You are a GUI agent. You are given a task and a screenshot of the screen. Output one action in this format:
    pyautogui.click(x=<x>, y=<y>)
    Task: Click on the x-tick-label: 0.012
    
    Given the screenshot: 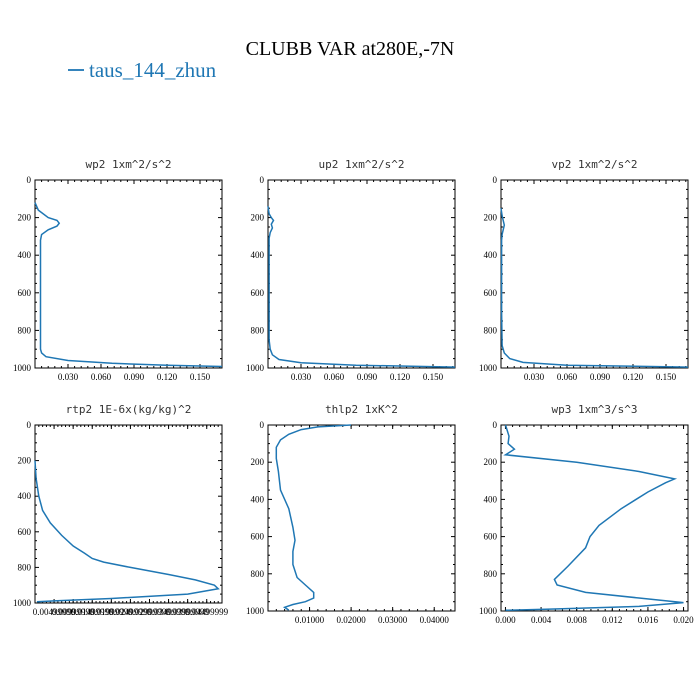 What is the action you would take?
    pyautogui.click(x=612, y=620)
    